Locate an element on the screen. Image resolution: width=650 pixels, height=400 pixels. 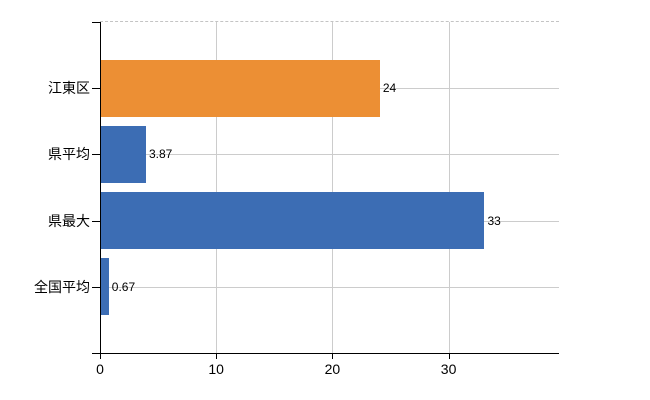
category-label: 県最大 is located at coordinates (69, 220).